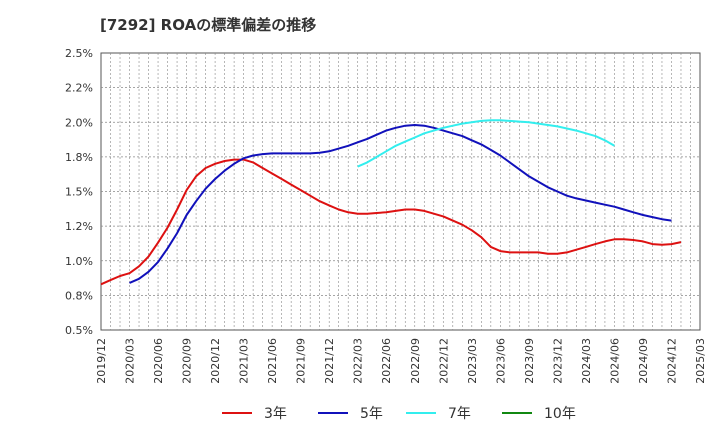 This screenshot has height=440, width=720. I want to click on x-tick-label: 2021/09, so click(301, 361).